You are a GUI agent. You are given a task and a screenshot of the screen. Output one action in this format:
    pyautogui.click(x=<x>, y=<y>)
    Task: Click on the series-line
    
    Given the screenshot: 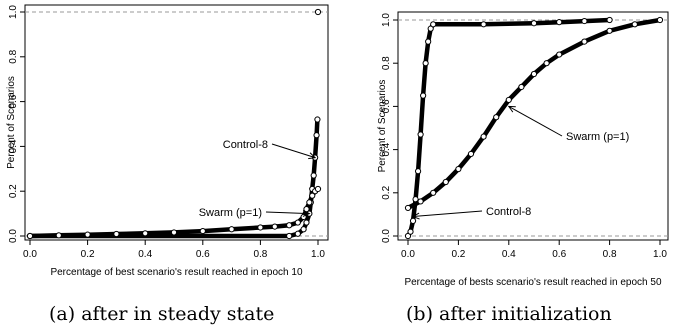 What is the action you would take?
    pyautogui.click(x=173, y=178)
    